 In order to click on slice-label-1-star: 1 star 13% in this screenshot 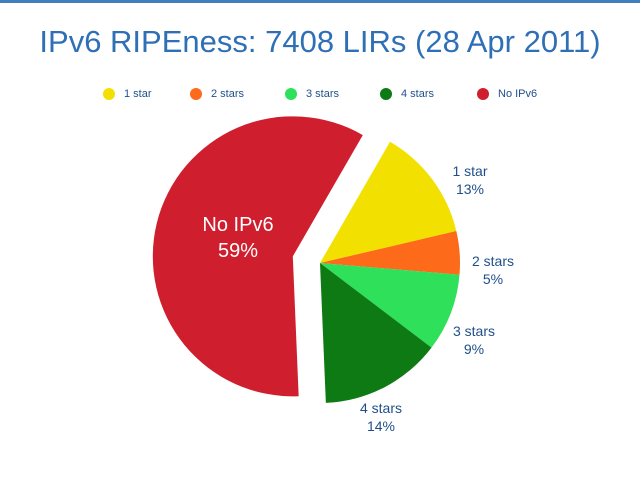, I will do `click(469, 180)`.